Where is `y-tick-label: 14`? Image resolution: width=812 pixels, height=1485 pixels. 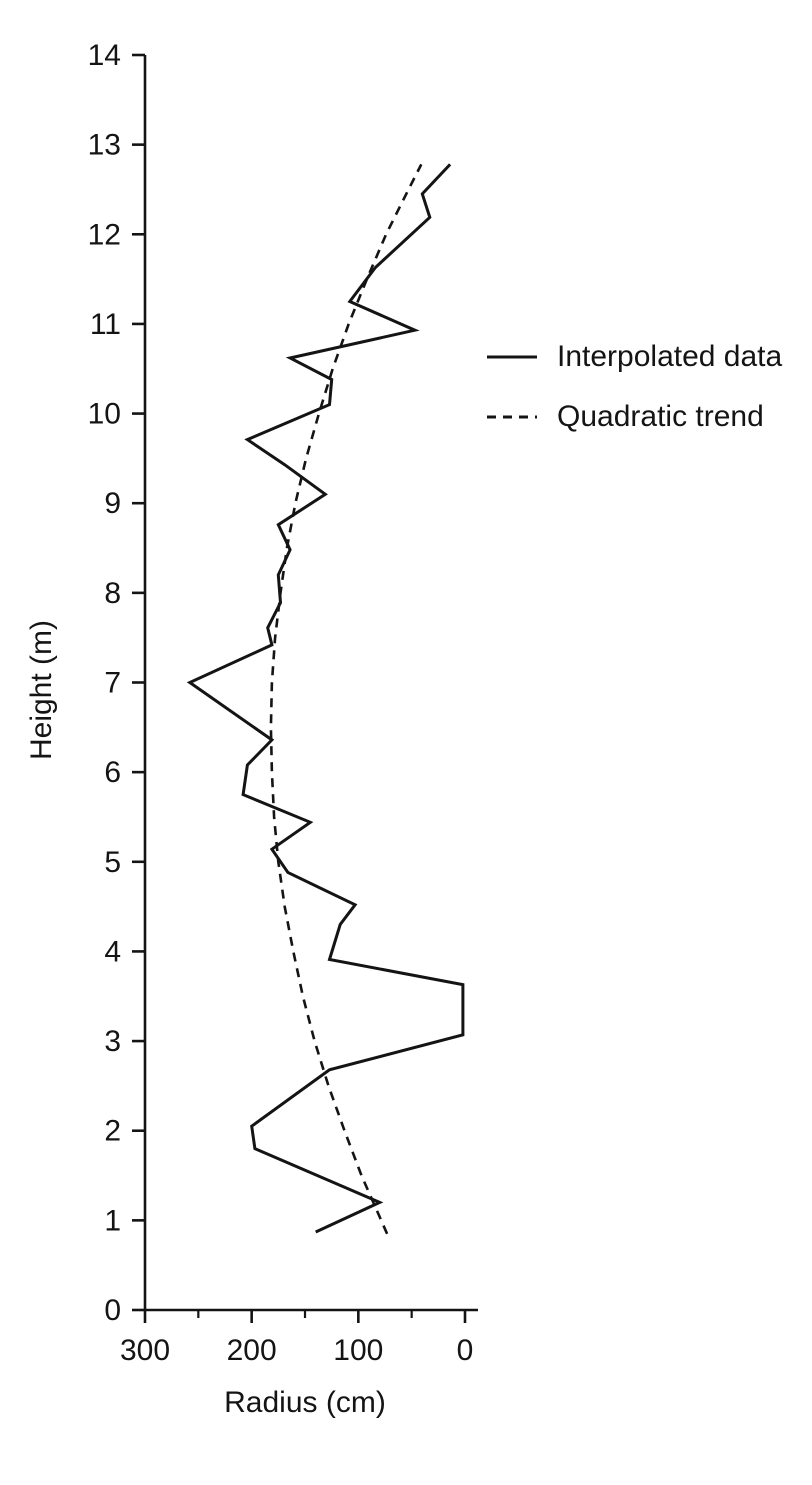 y-tick-label: 14 is located at coordinates (104, 55).